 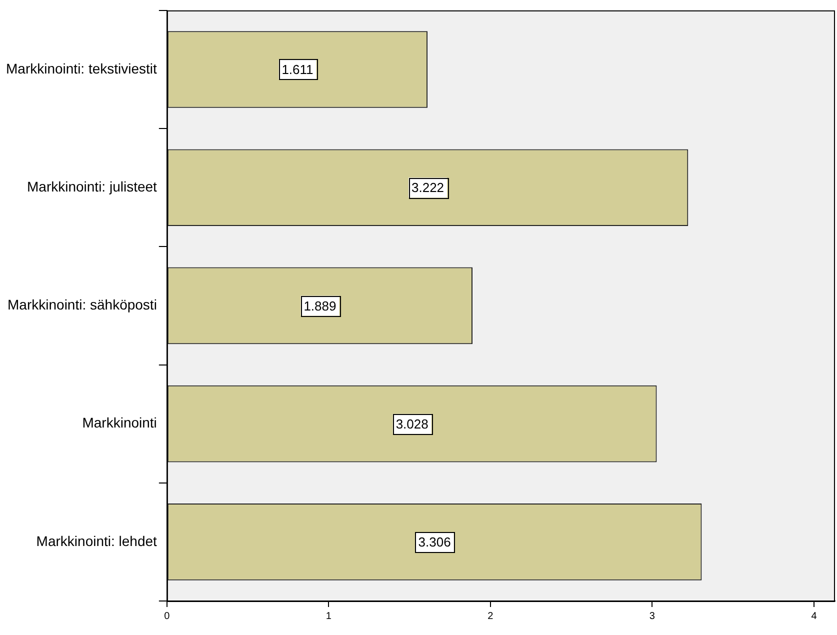 What do you see at coordinates (320, 306) in the screenshot?
I see `data-label: 1.889` at bounding box center [320, 306].